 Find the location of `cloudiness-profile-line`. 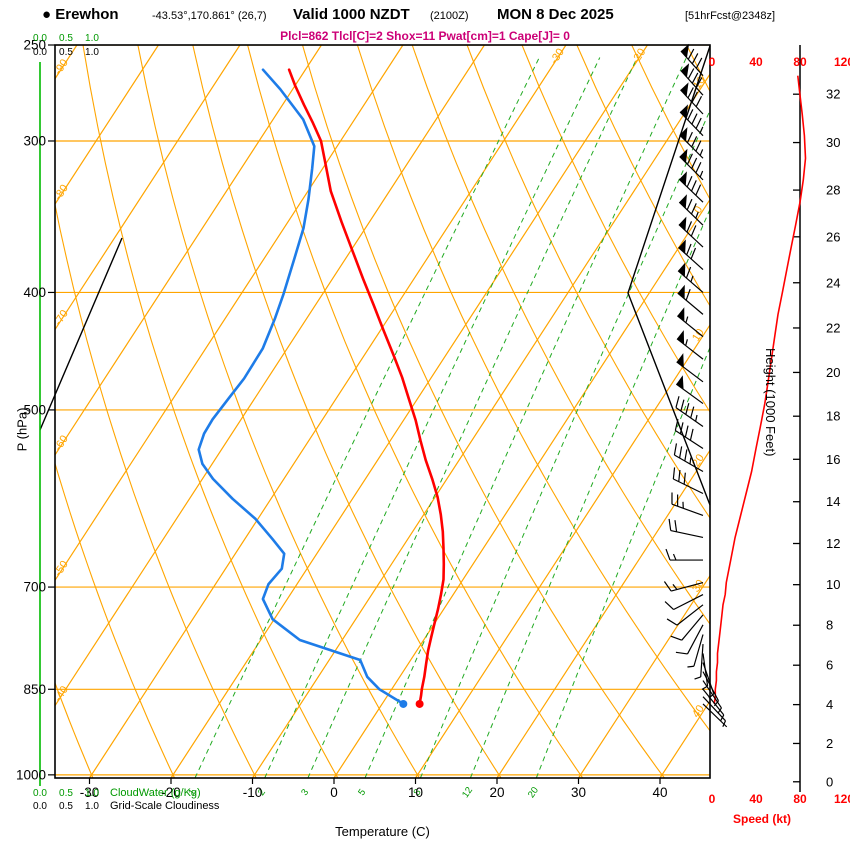

cloudiness-profile-line is located at coordinates (81, 334).